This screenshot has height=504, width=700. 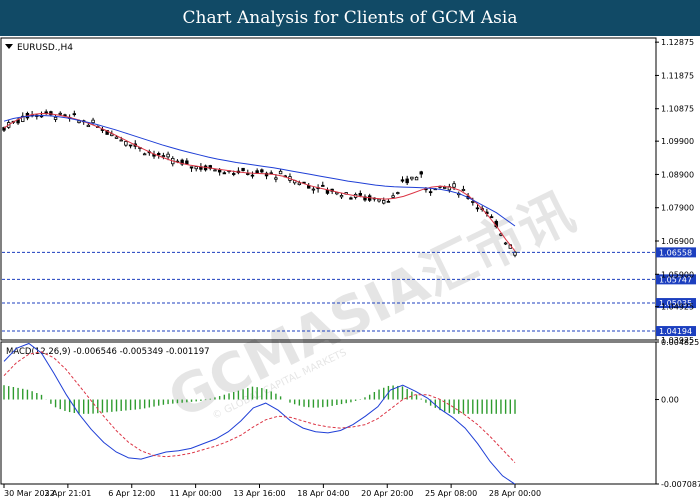 I want to click on price-tick-label: 1.10875, so click(x=677, y=109).